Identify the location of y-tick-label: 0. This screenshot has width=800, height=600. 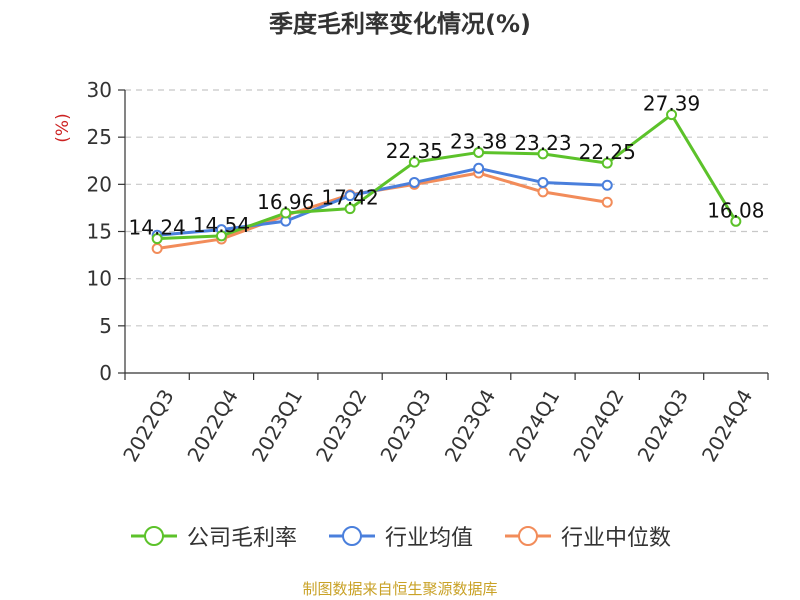
(105, 373).